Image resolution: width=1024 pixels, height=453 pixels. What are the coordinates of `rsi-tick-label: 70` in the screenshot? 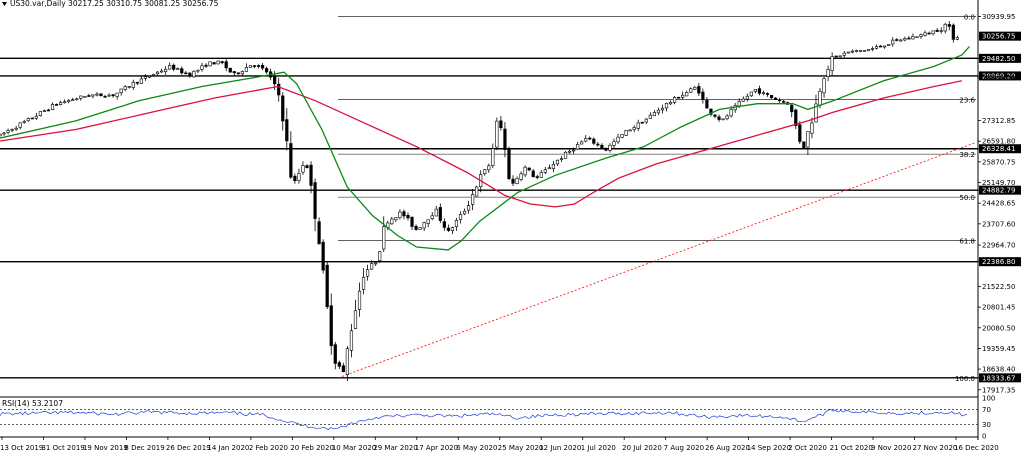 It's located at (986, 410).